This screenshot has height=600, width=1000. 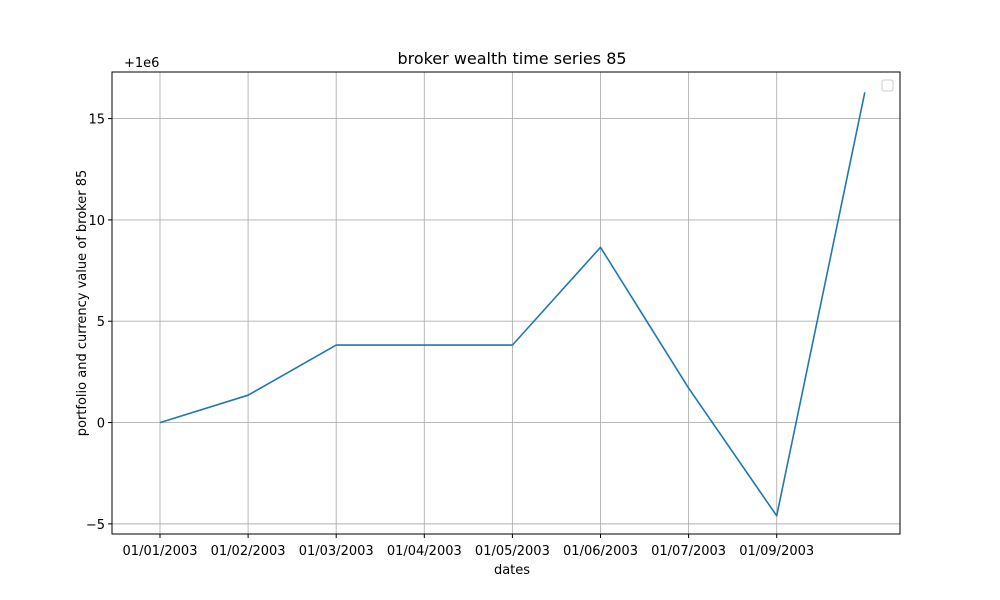 I want to click on x-tick-label: 01/06/2003, so click(x=600, y=551).